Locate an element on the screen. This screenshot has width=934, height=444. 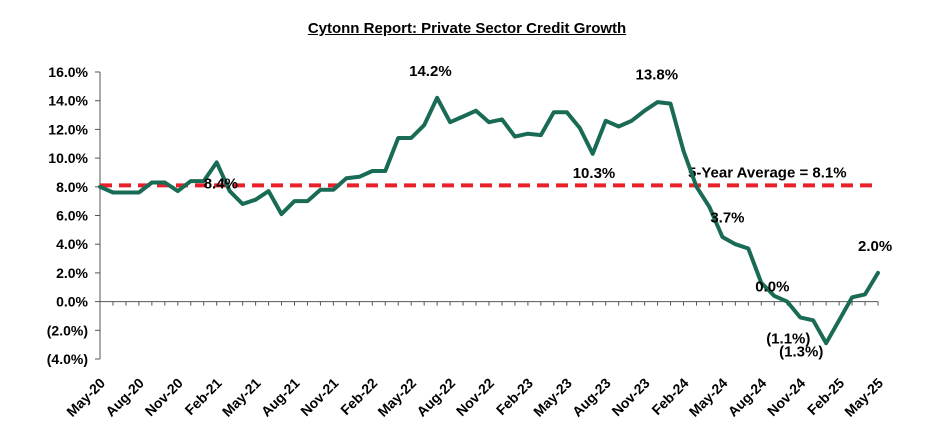
y-tick-label: 14.0% is located at coordinates (68, 101).